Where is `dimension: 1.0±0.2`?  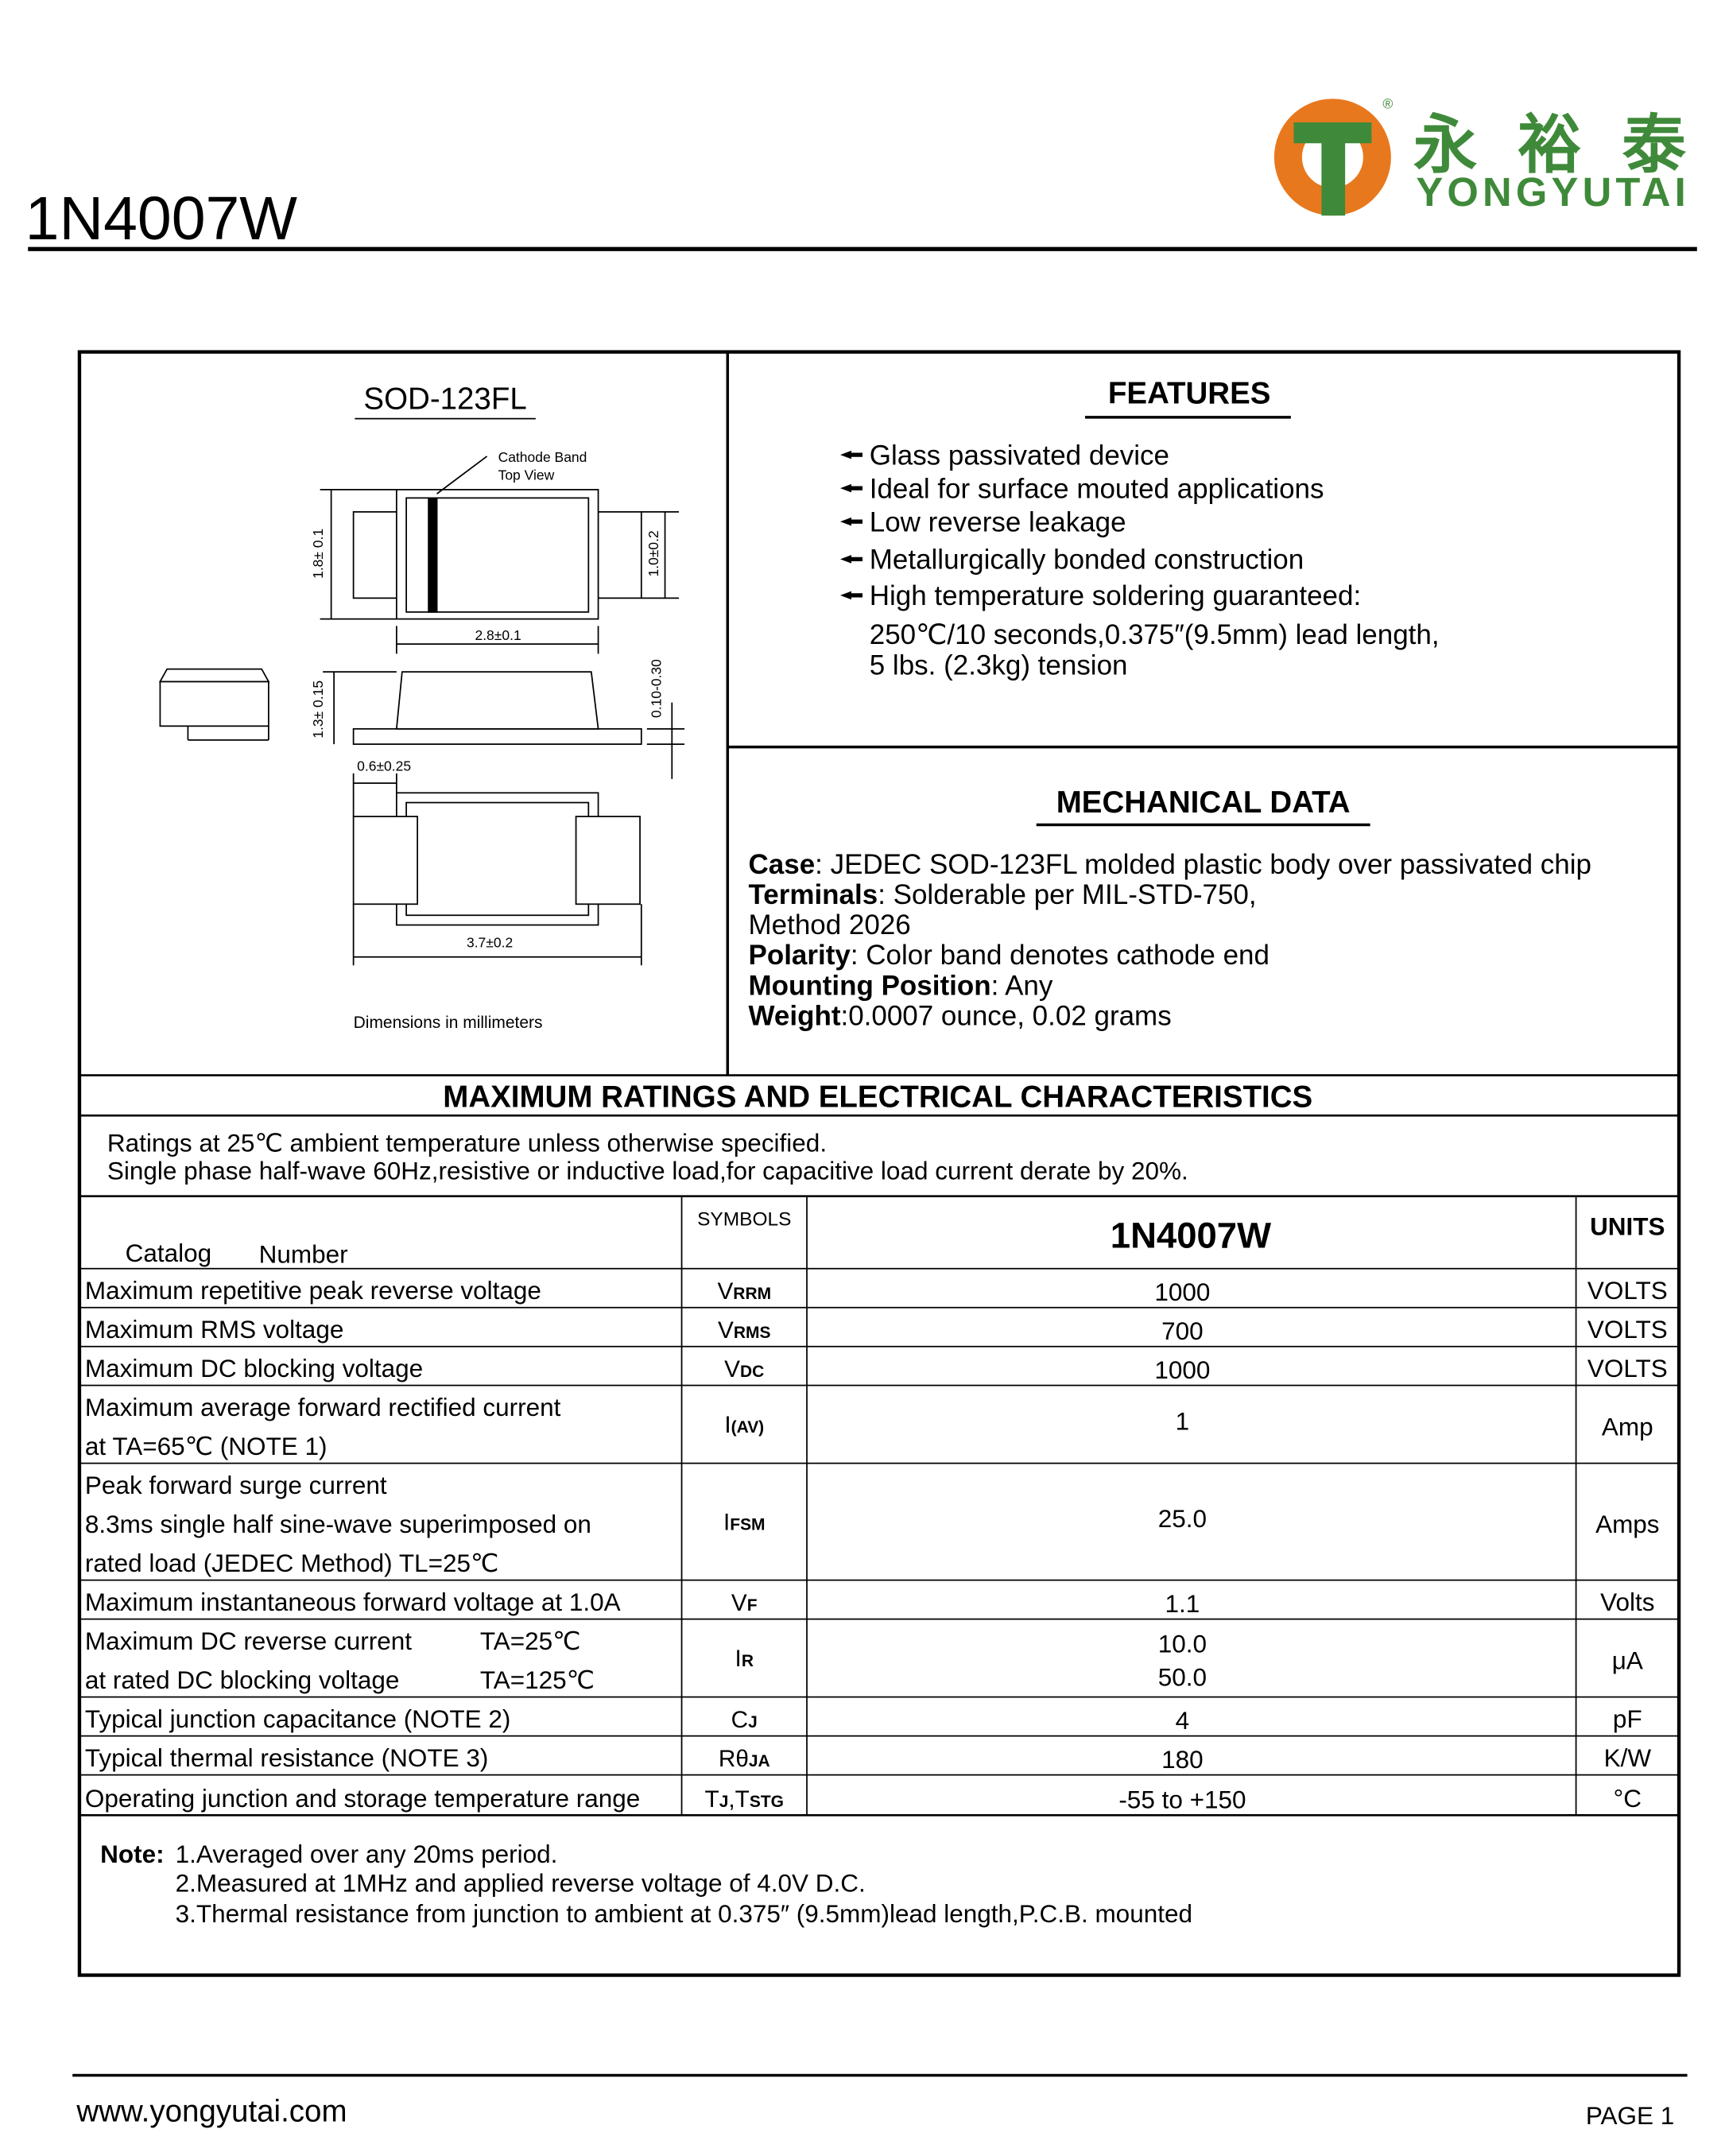
dimension: 1.0±0.2 is located at coordinates (653, 553).